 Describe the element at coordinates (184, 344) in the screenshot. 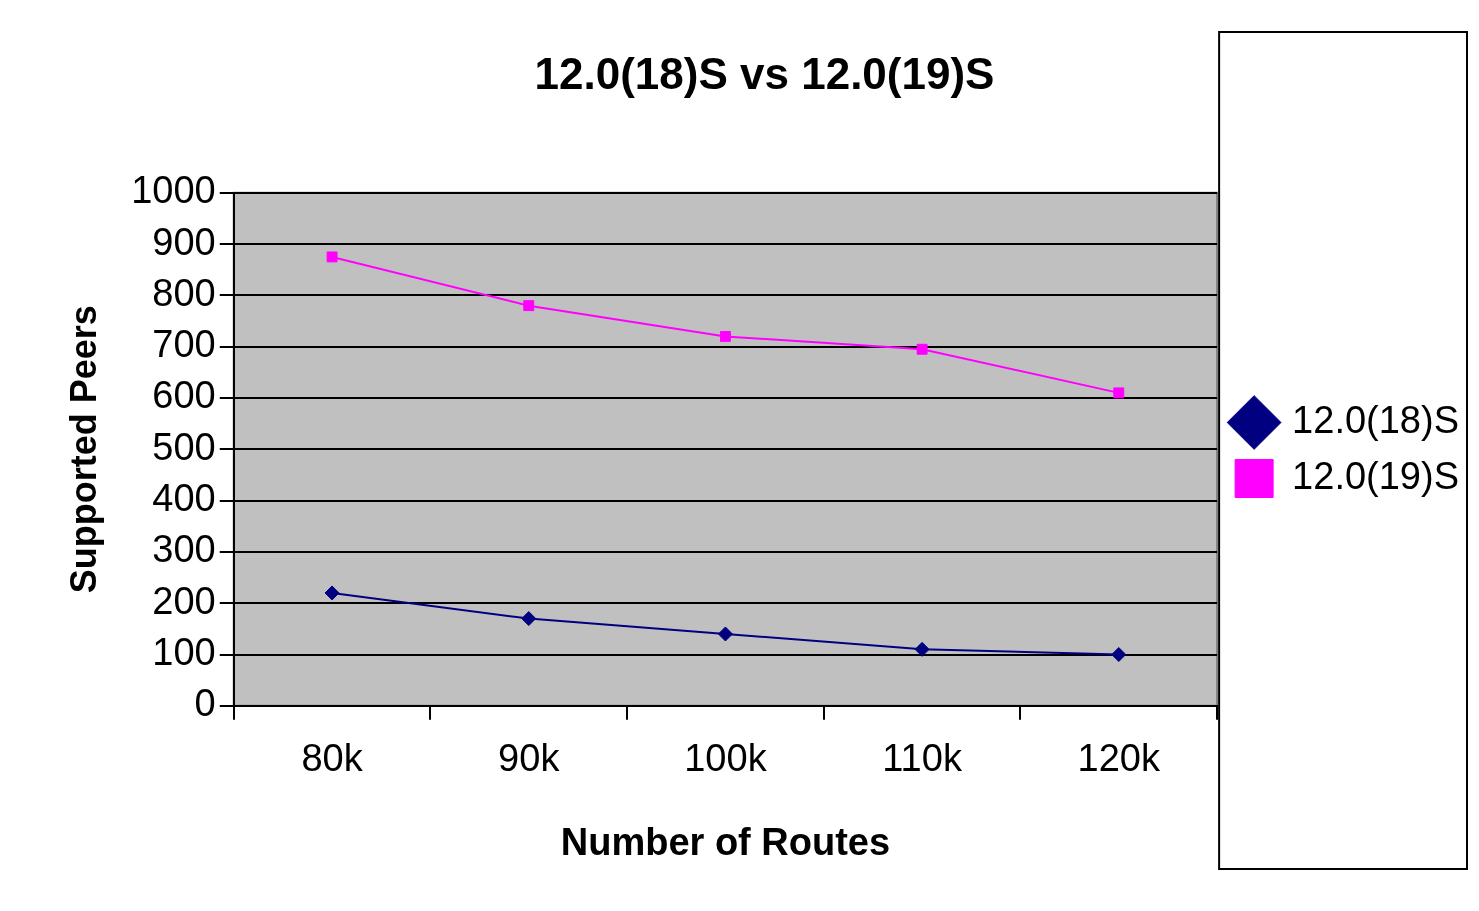

I see `y-tick-label: 700` at that location.